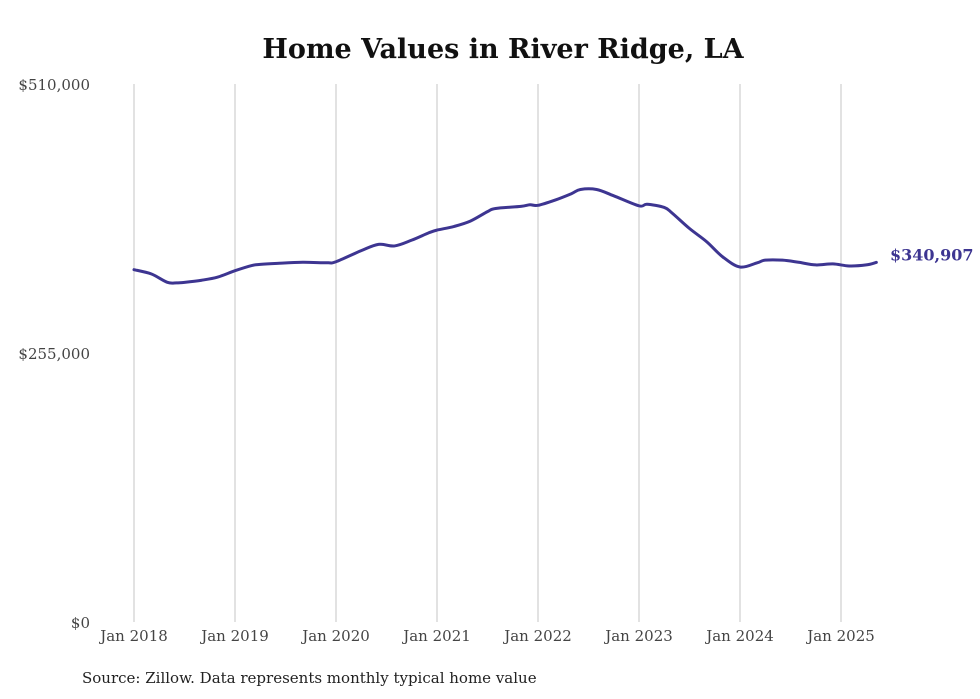  Describe the element at coordinates (335, 636) in the screenshot. I see `x-tick-label: Jan 2020` at that location.